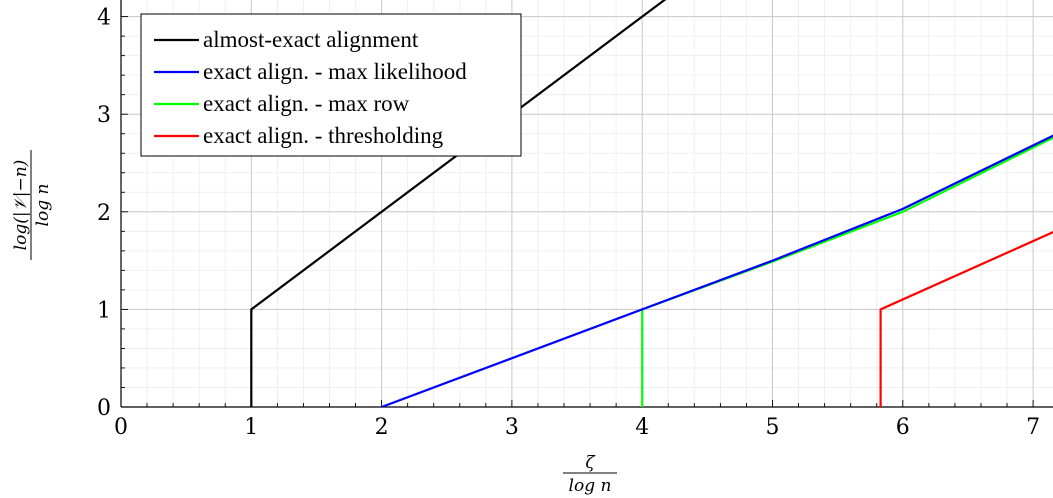  I want to click on x-tick-label: 6, so click(903, 427).